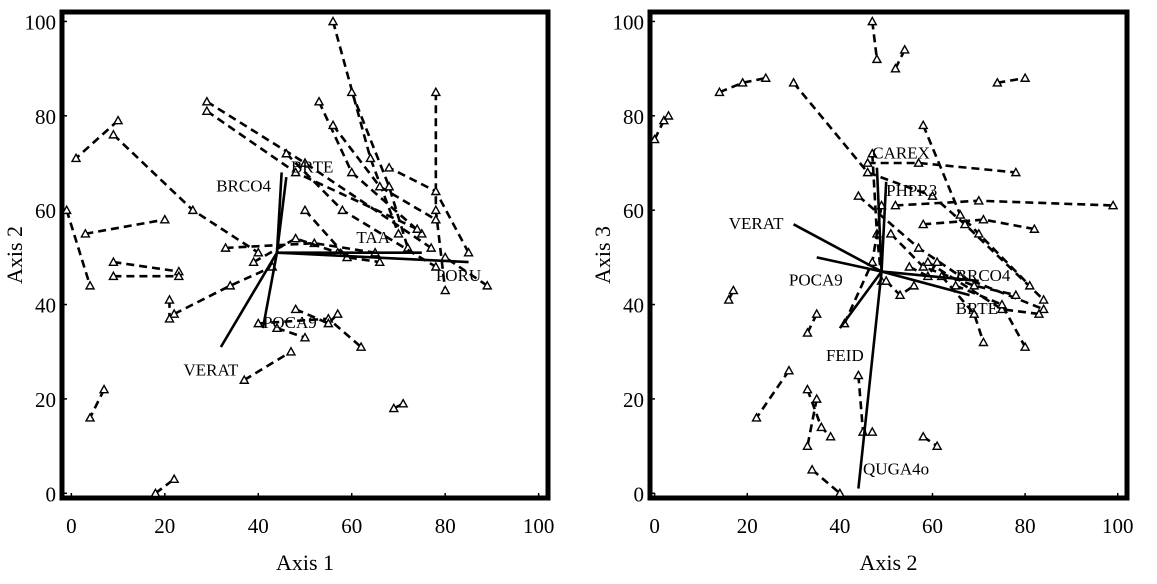 The width and height of the screenshot is (1157, 584). I want to click on y-tick-label: 40, so click(45, 306).